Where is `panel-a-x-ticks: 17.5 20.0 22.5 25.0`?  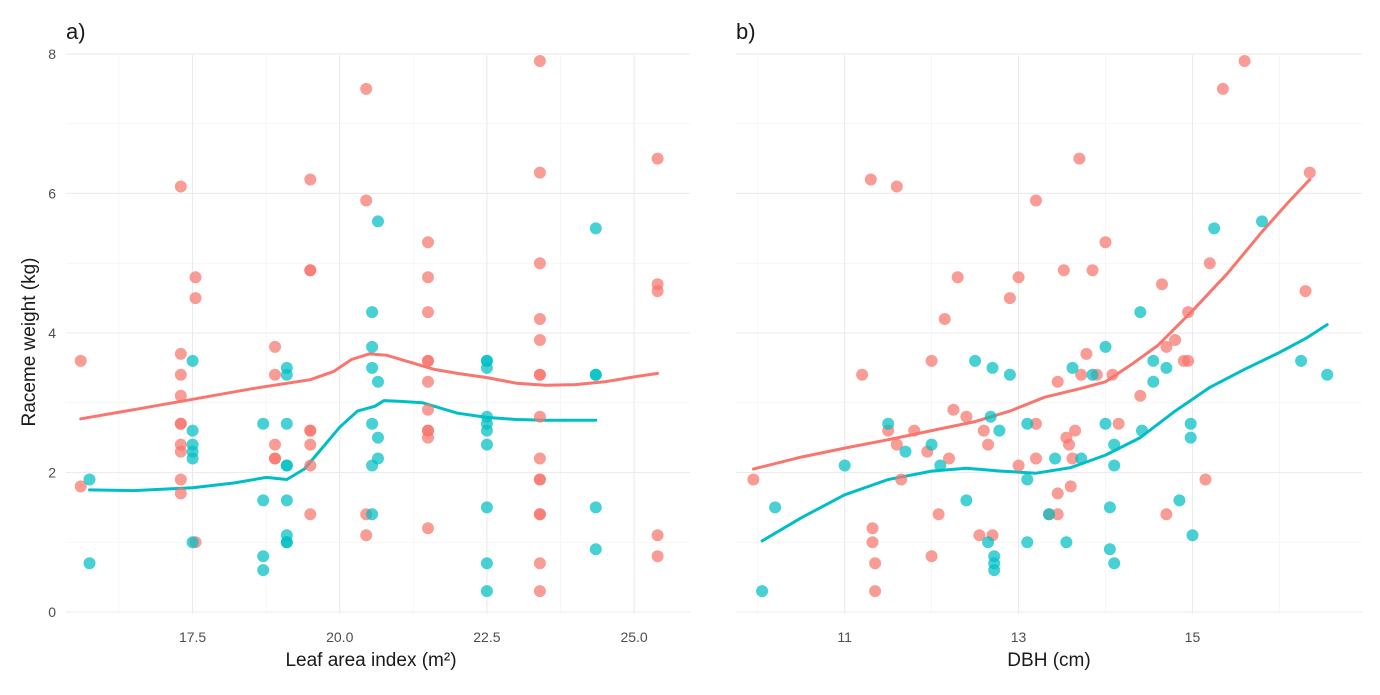
panel-a-x-ticks: 17.5 20.0 22.5 25.0 is located at coordinates (413, 637).